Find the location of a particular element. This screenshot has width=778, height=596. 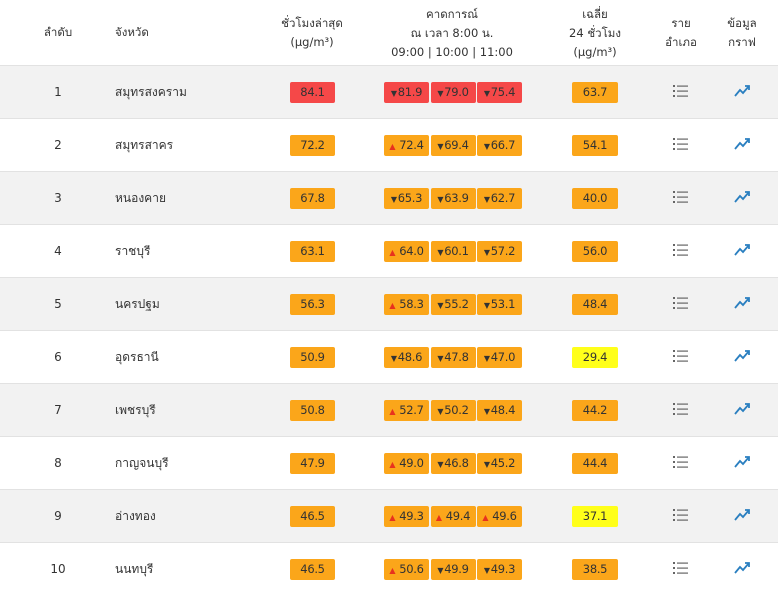

header-line: ณ เวลา 8:00 น. is located at coordinates (452, 33).